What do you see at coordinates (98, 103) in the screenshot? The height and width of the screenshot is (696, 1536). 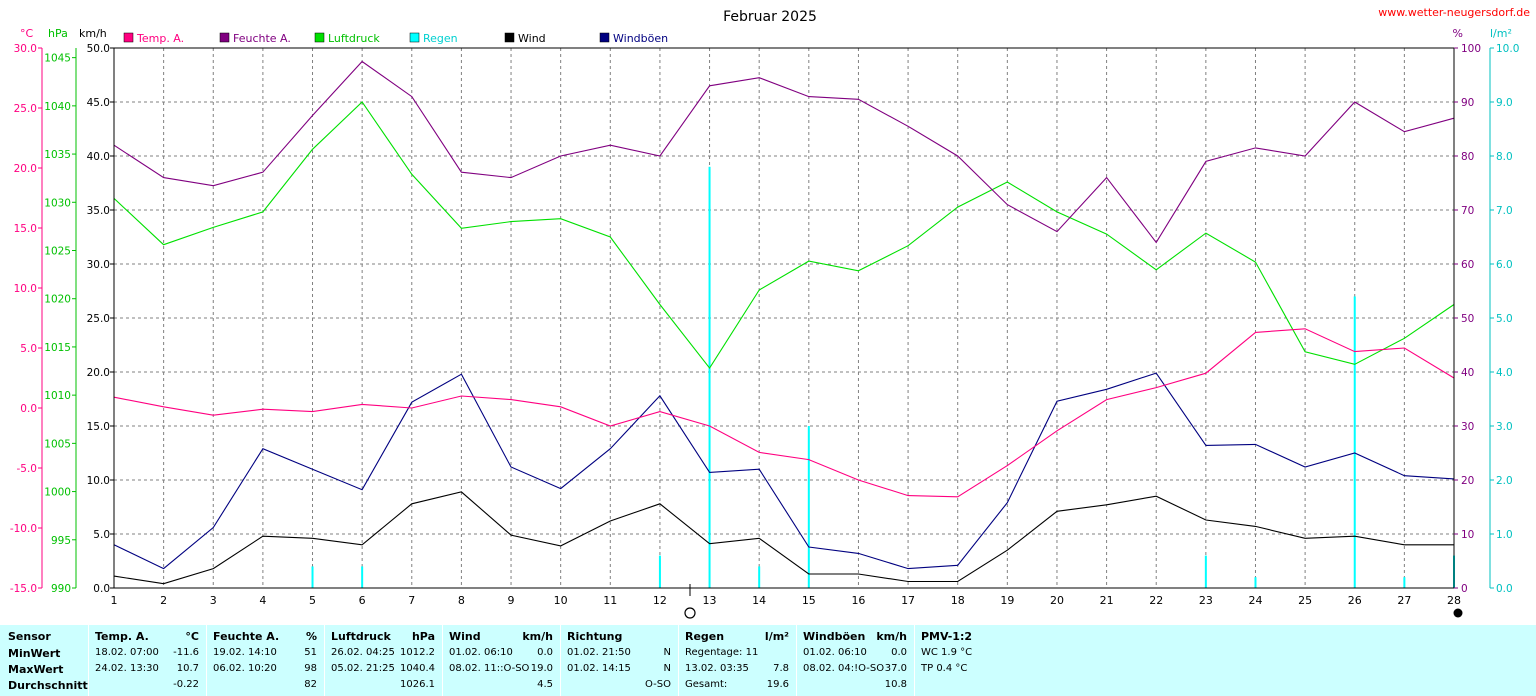 I see `kmh-tick-label: 45.0` at bounding box center [98, 103].